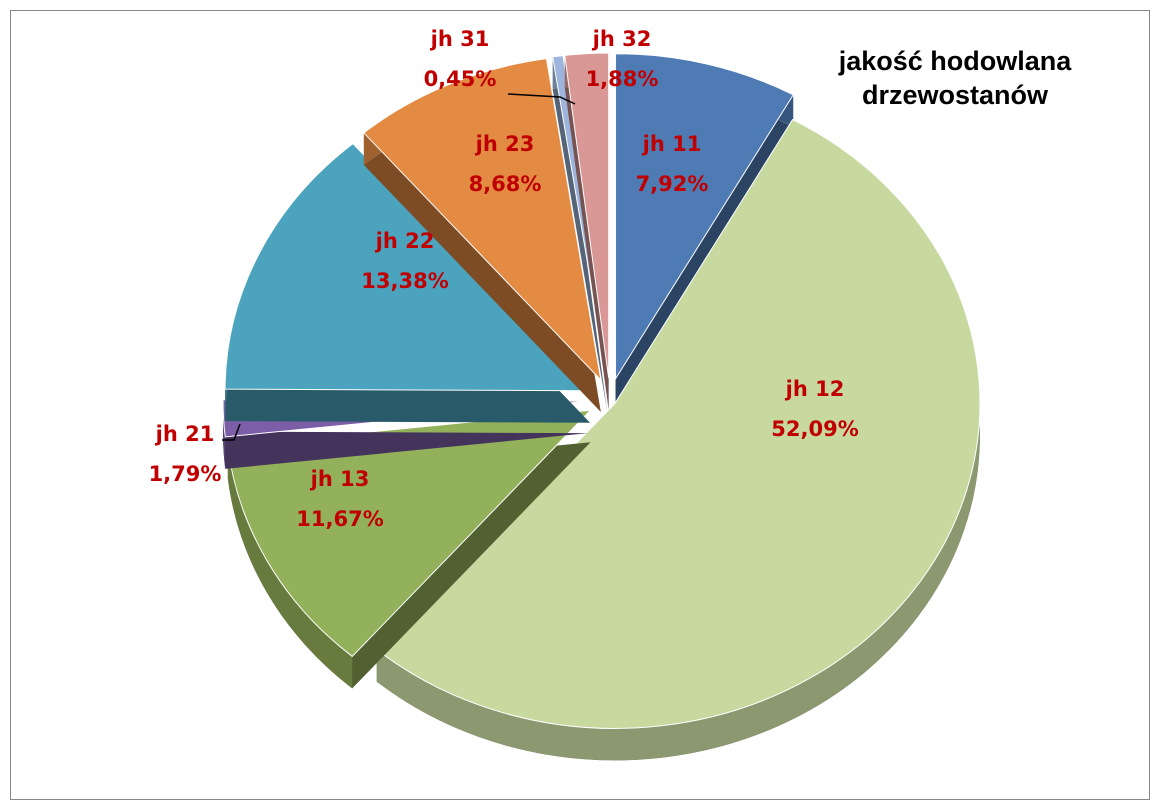  What do you see at coordinates (622, 79) in the screenshot?
I see `slice-value-label: 1,88%` at bounding box center [622, 79].